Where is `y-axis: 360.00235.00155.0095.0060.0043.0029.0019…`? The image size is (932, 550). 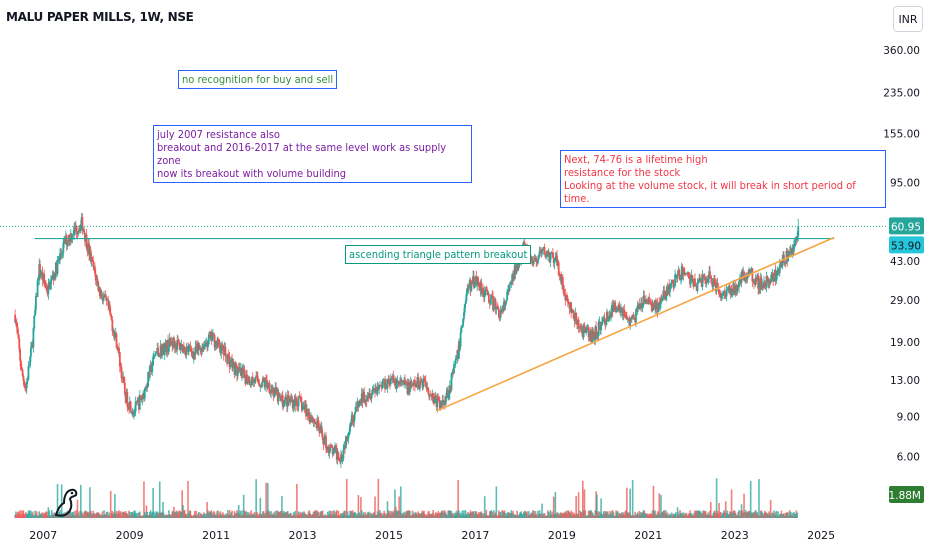
y-axis: 360.00235.00155.0095.0060.0043.0029.0019… is located at coordinates (901, 272).